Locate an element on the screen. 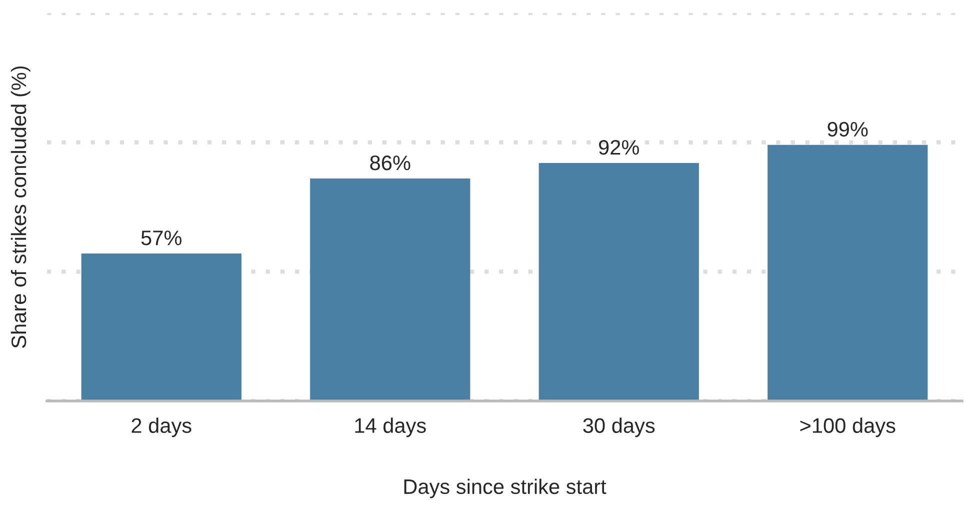 Image resolution: width=966 pixels, height=510 pixels. y-axis-title: Share of strikes concluded (%) is located at coordinates (20, 207).